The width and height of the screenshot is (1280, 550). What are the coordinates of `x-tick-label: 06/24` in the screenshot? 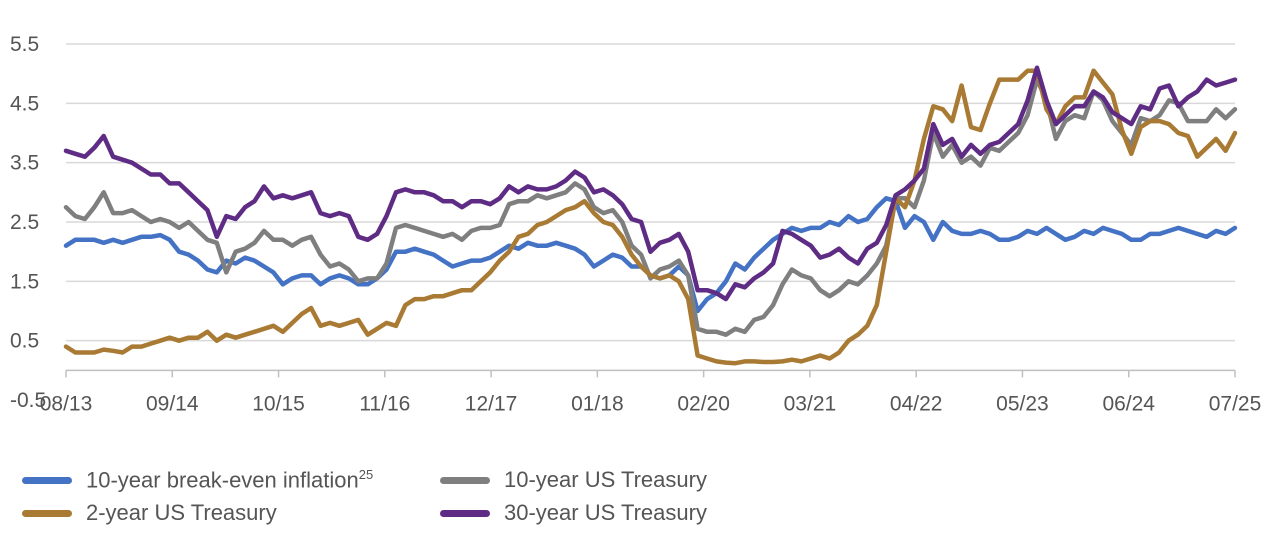 It's located at (1128, 403).